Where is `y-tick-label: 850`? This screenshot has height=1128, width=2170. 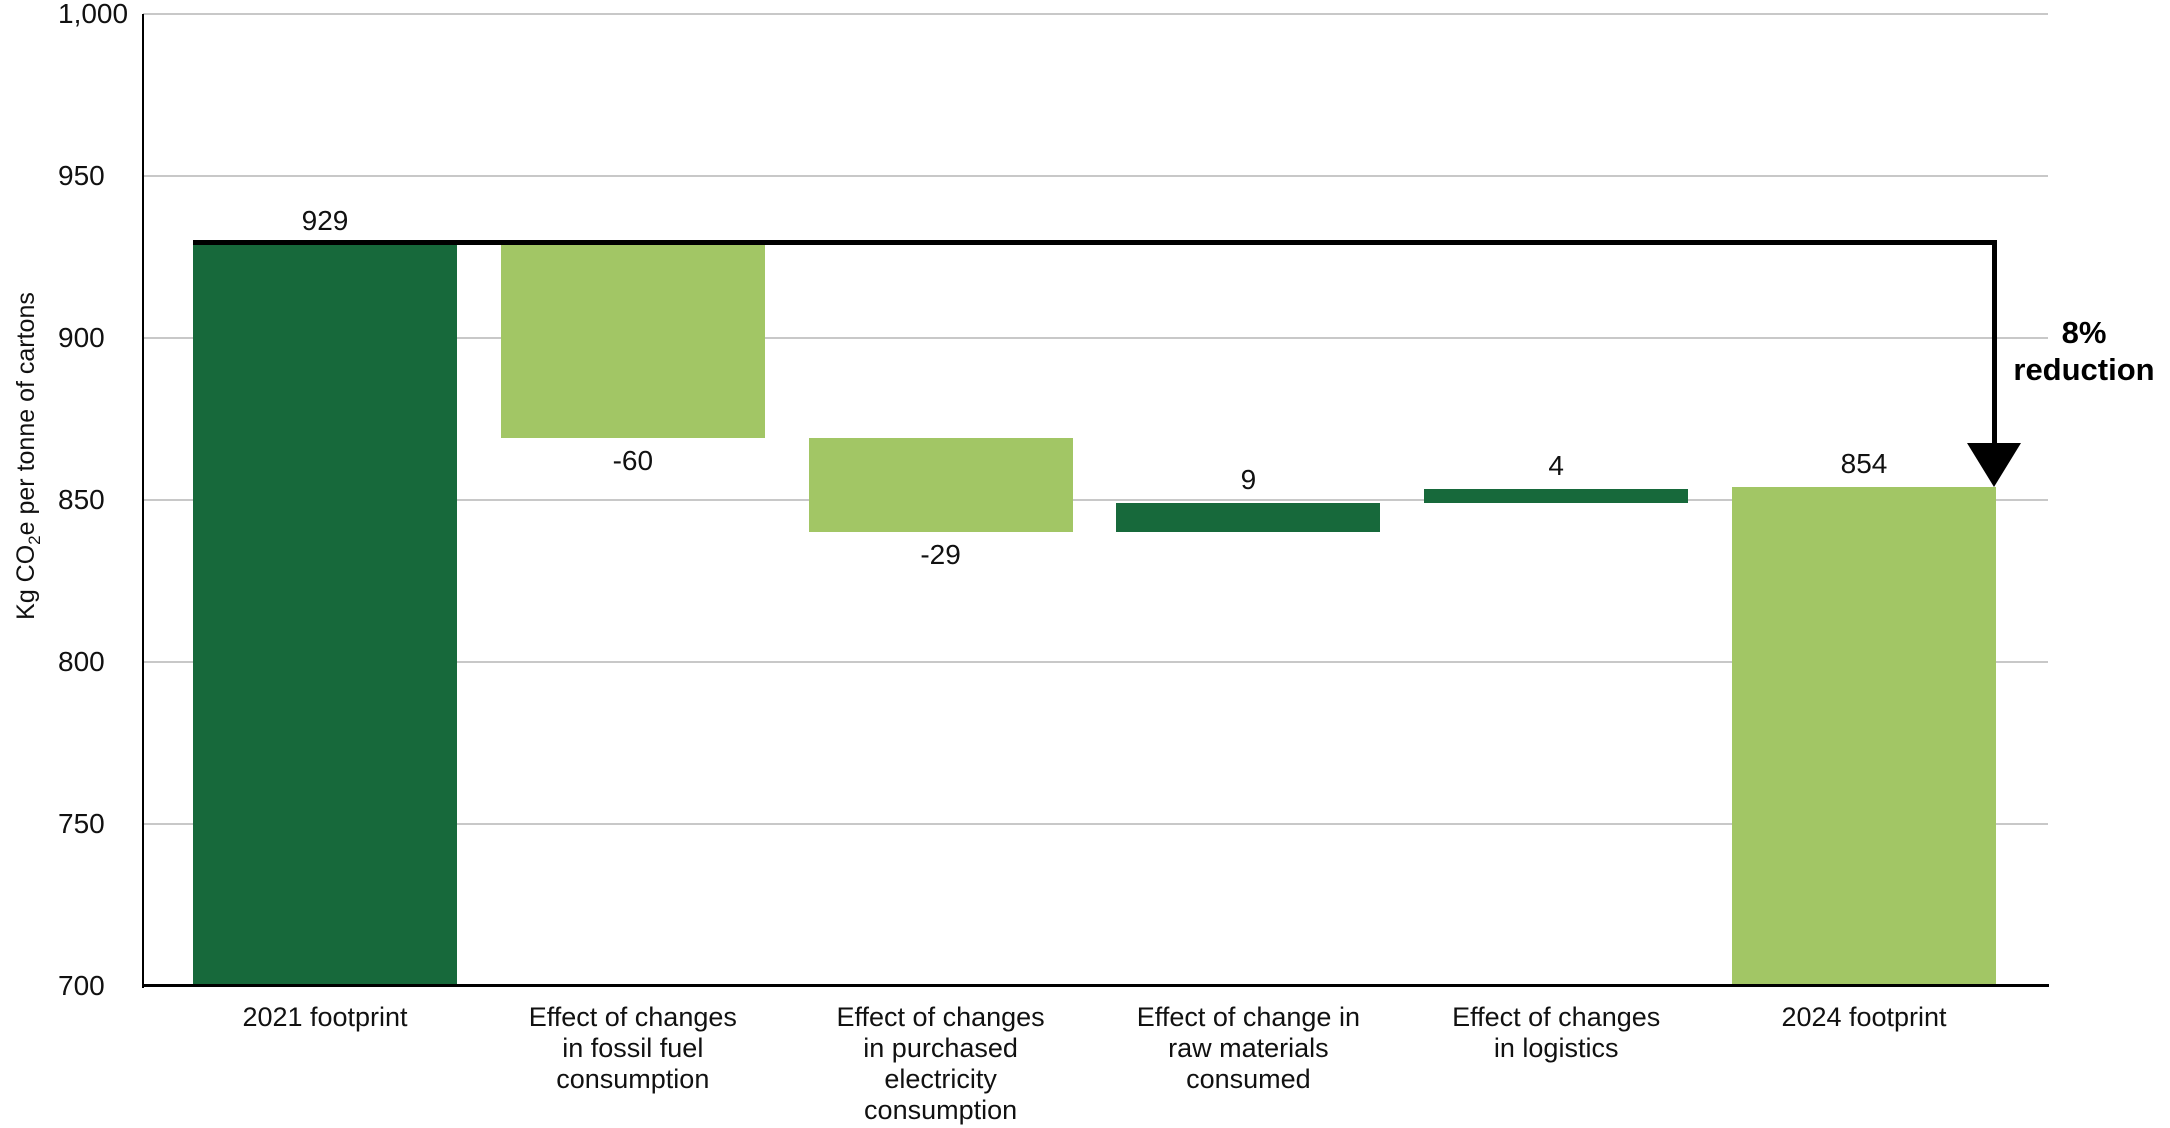
y-tick-label: 850 is located at coordinates (81, 499).